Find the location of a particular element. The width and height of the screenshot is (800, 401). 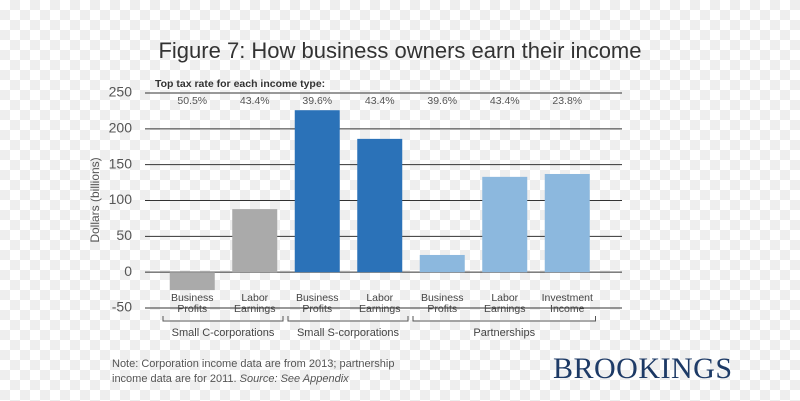

group-label: Partnerships is located at coordinates (504, 333).